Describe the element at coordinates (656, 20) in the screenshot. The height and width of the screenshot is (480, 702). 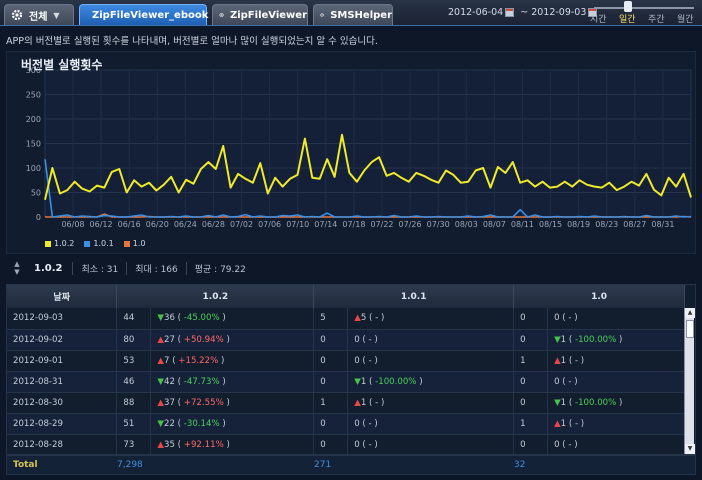
I see `period-option-week: 주간` at that location.